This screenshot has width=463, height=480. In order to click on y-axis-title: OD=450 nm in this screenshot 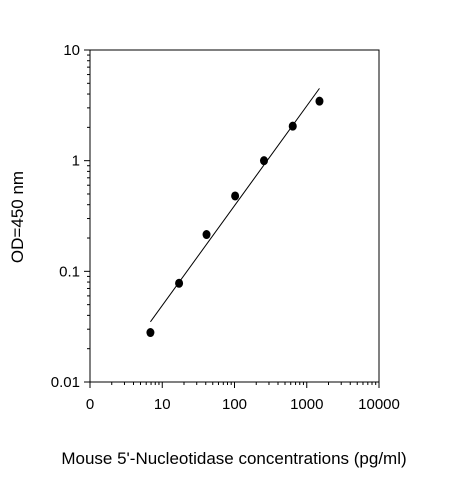, I will do `click(17, 217)`.